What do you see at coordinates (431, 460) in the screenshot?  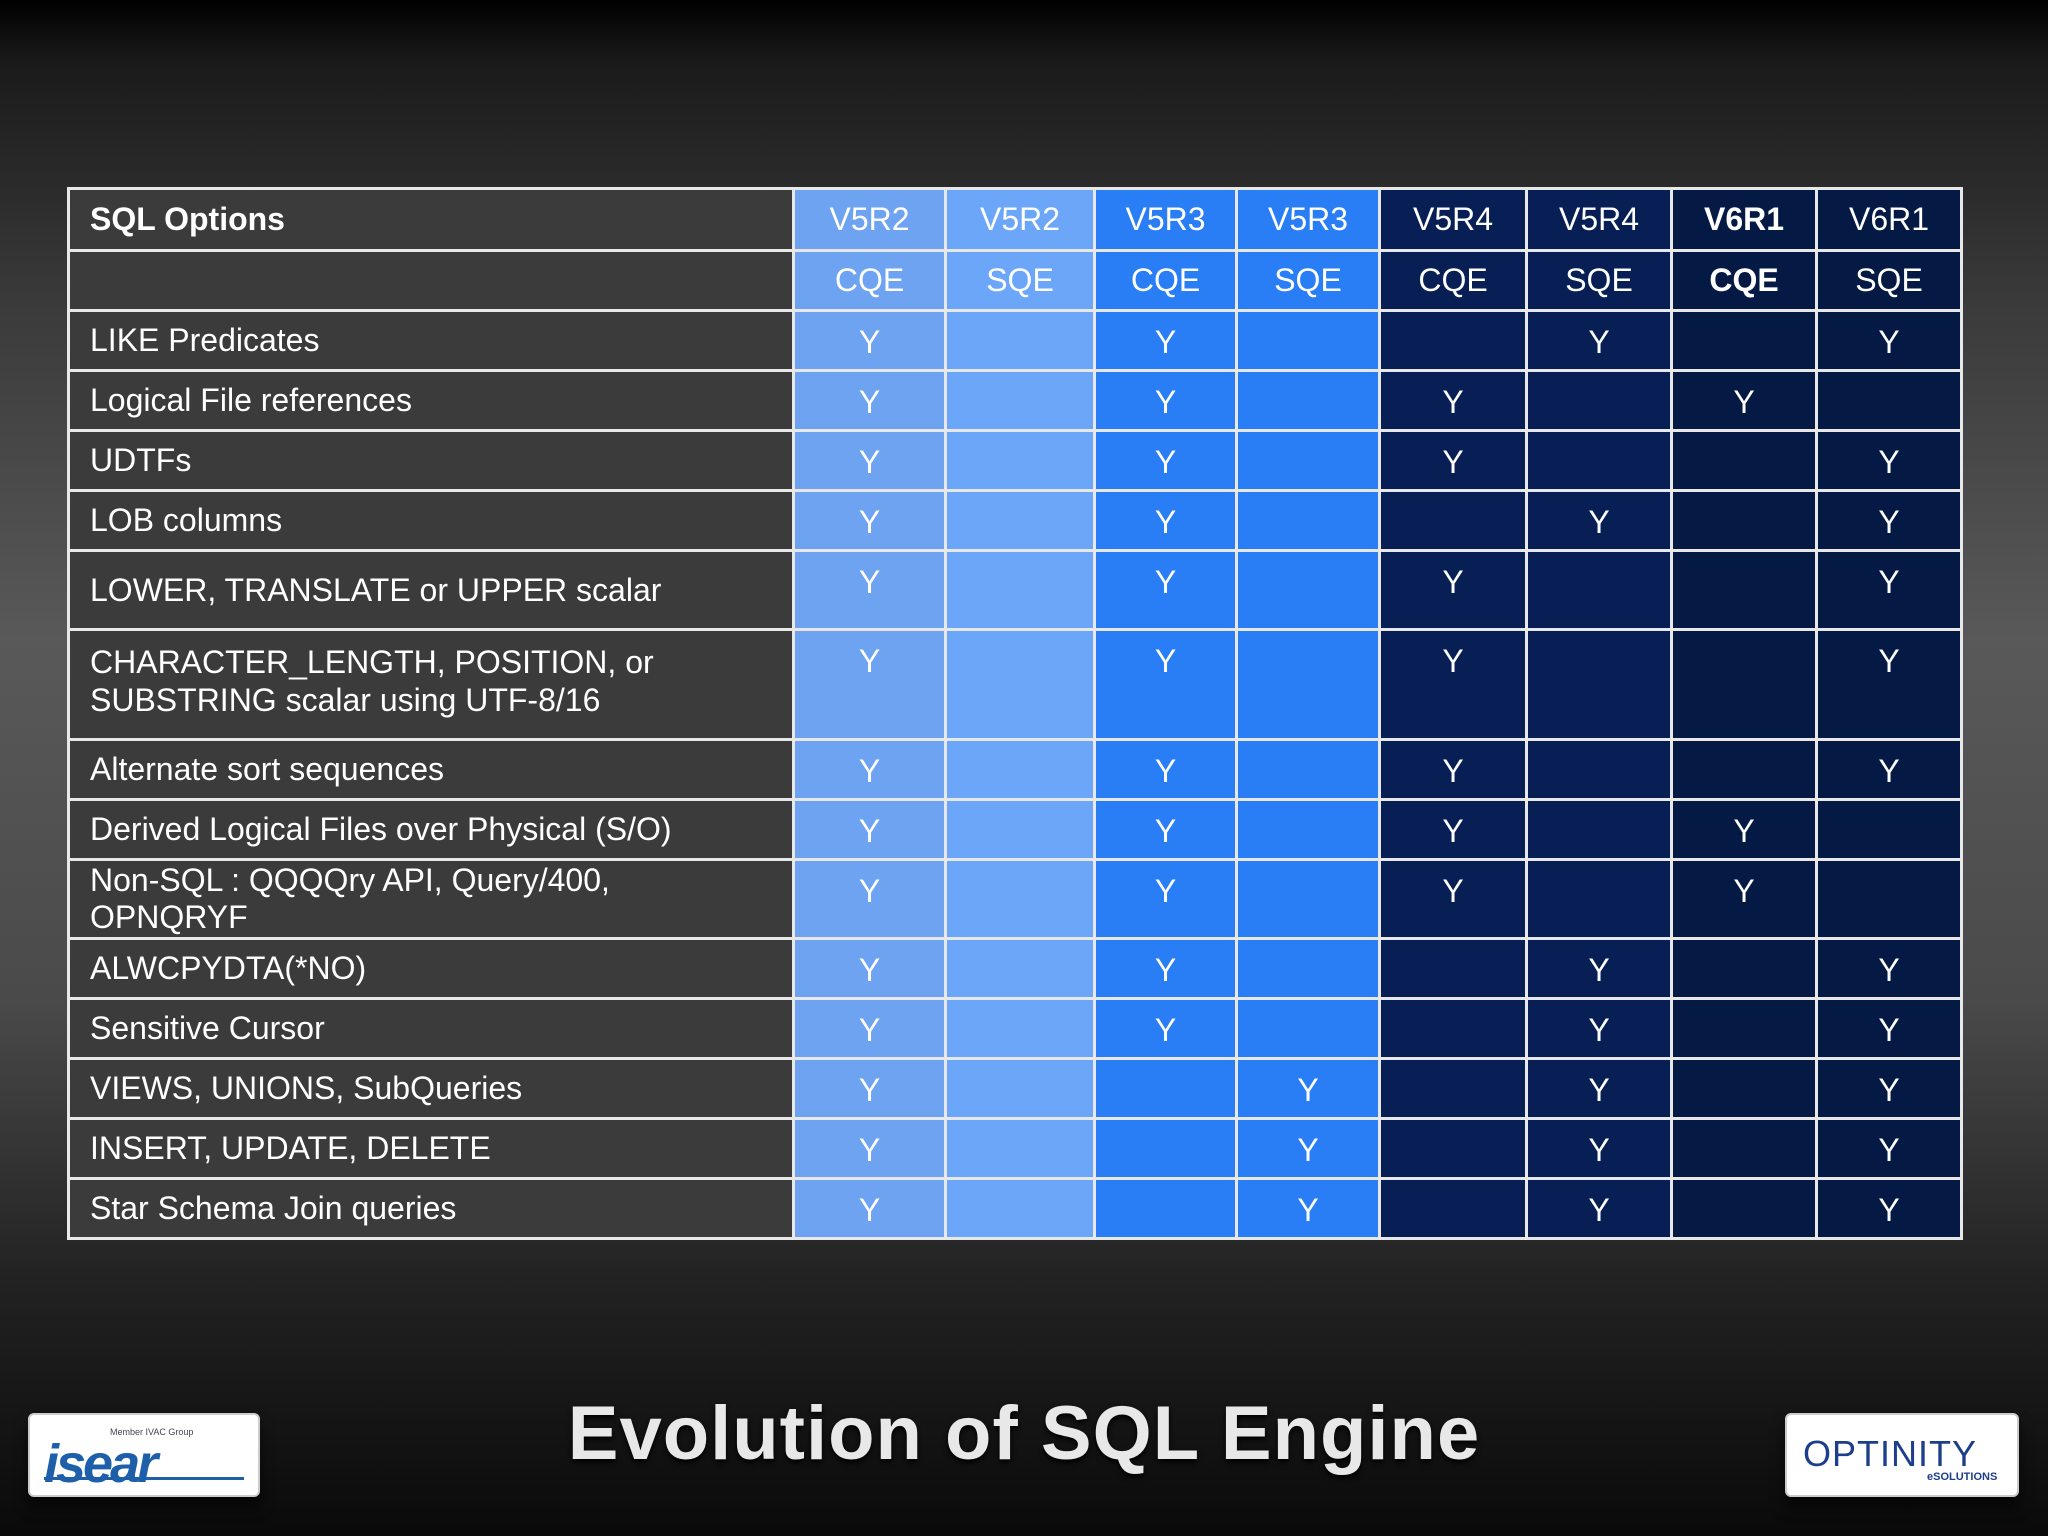 I see `option-label: UDTFs` at bounding box center [431, 460].